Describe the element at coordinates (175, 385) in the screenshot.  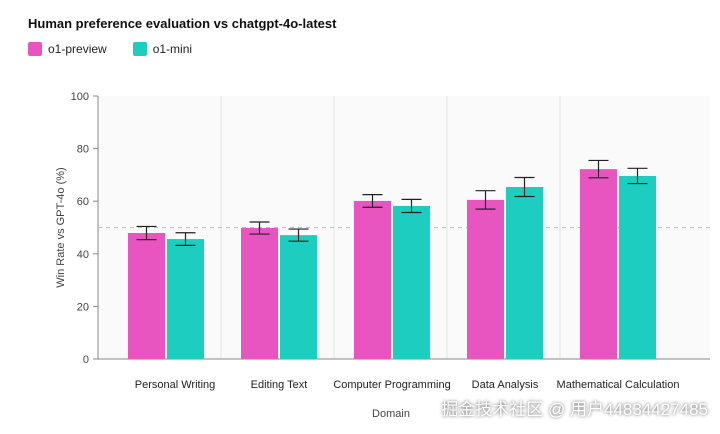
I see `x-tick-label: Personal Writing` at that location.